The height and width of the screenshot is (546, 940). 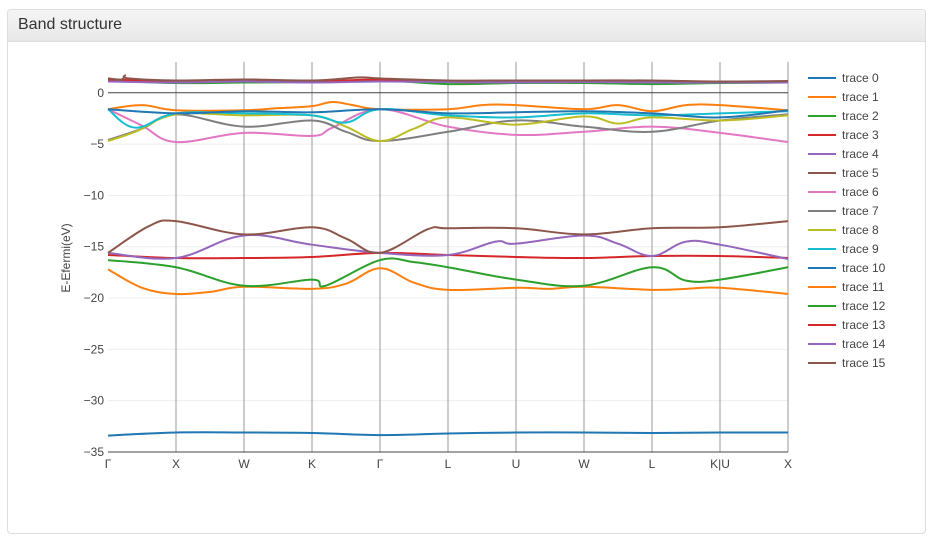 I want to click on trace-10-line, so click(x=448, y=113).